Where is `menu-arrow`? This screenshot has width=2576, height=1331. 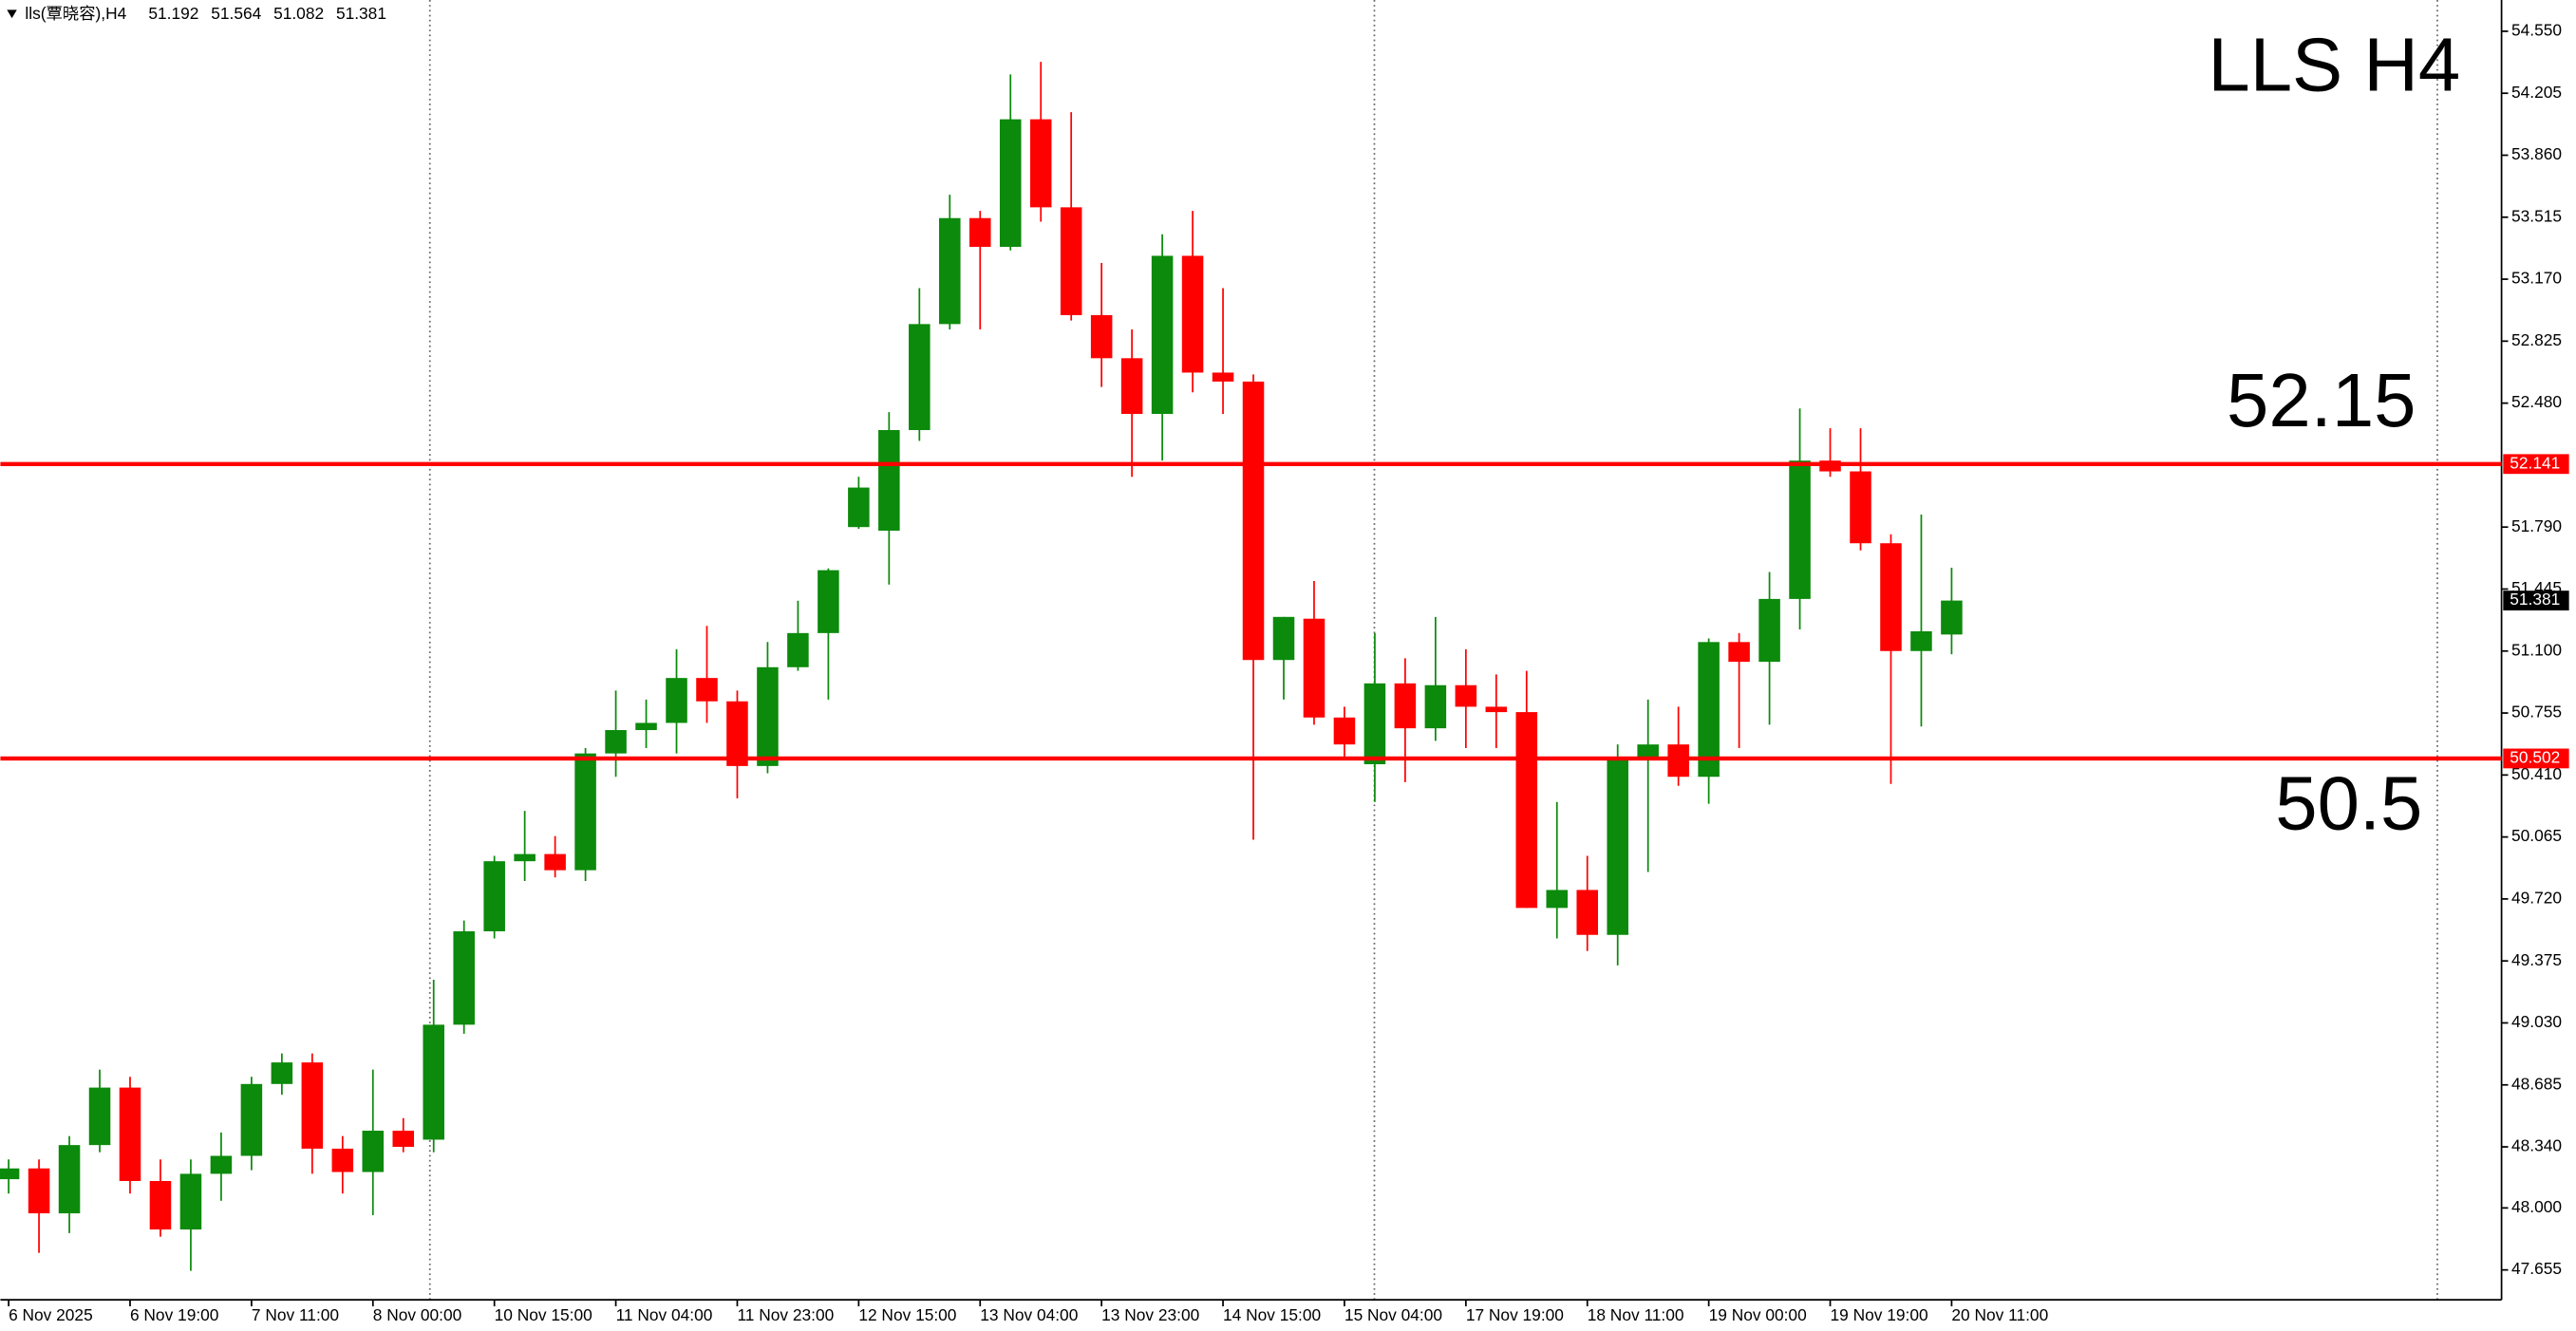 menu-arrow is located at coordinates (12, 14).